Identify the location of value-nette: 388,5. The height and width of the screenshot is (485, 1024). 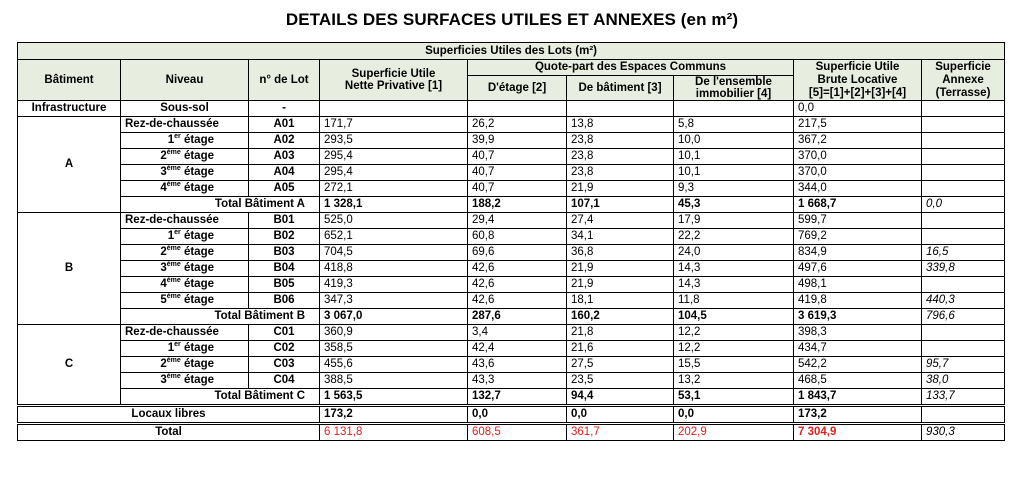
(393, 380).